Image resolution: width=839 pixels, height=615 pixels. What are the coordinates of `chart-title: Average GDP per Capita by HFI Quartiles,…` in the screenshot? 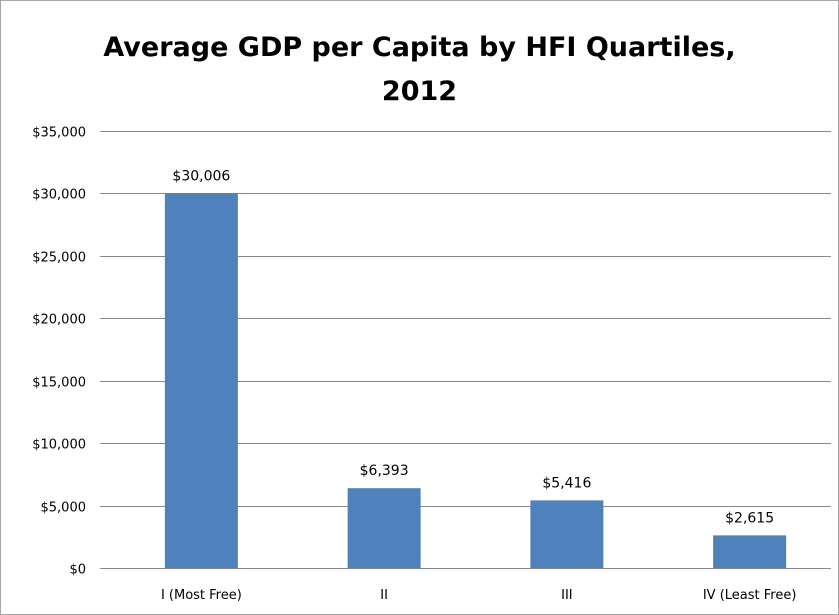 It's located at (419, 70).